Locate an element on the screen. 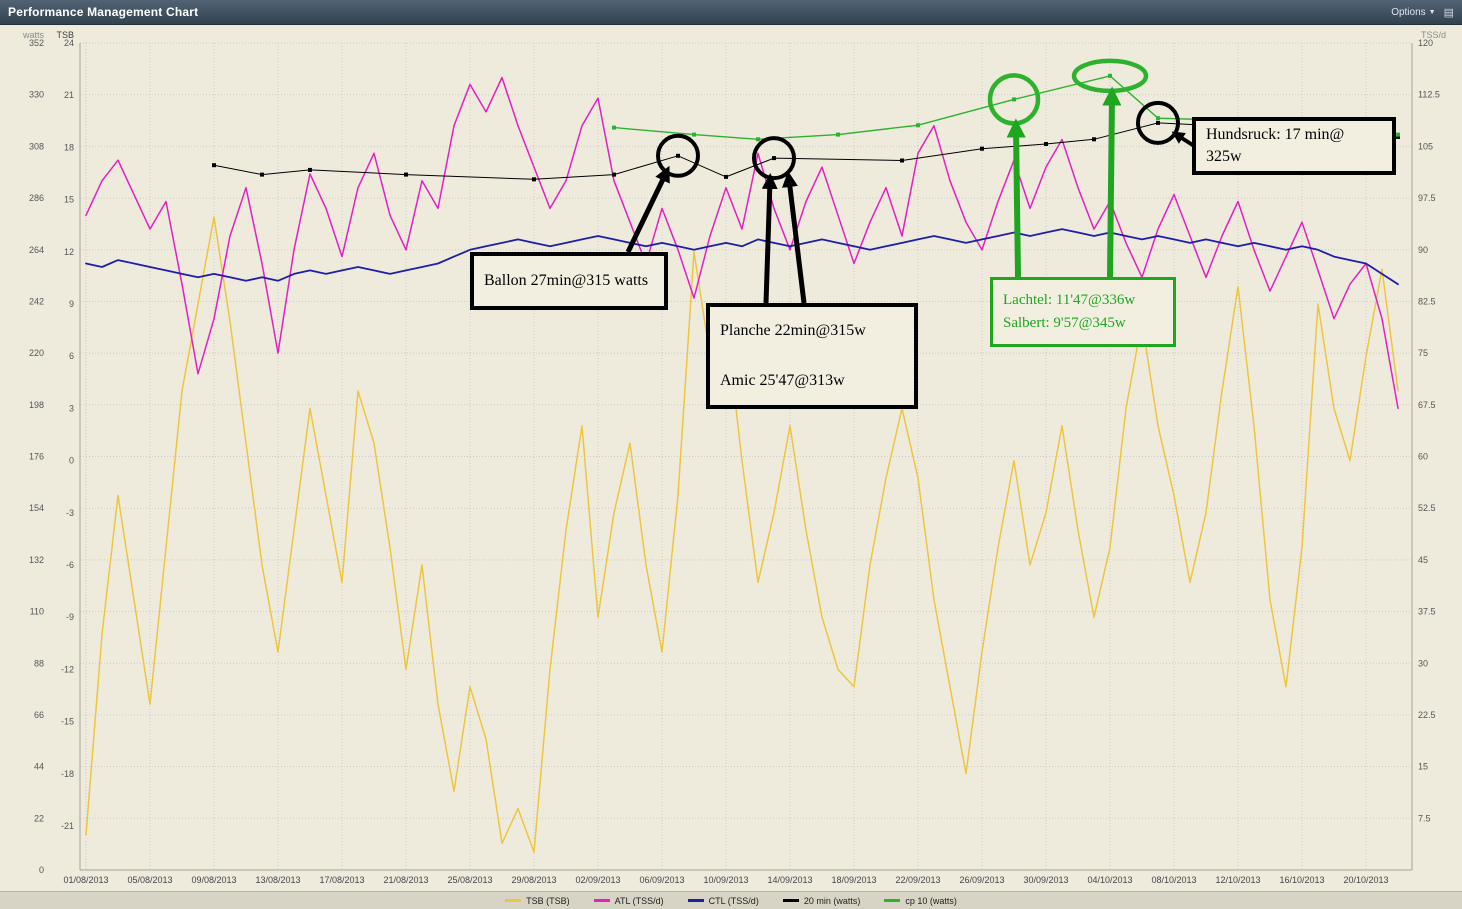  planche-callout-line: Planche 22min@315w is located at coordinates (793, 330).